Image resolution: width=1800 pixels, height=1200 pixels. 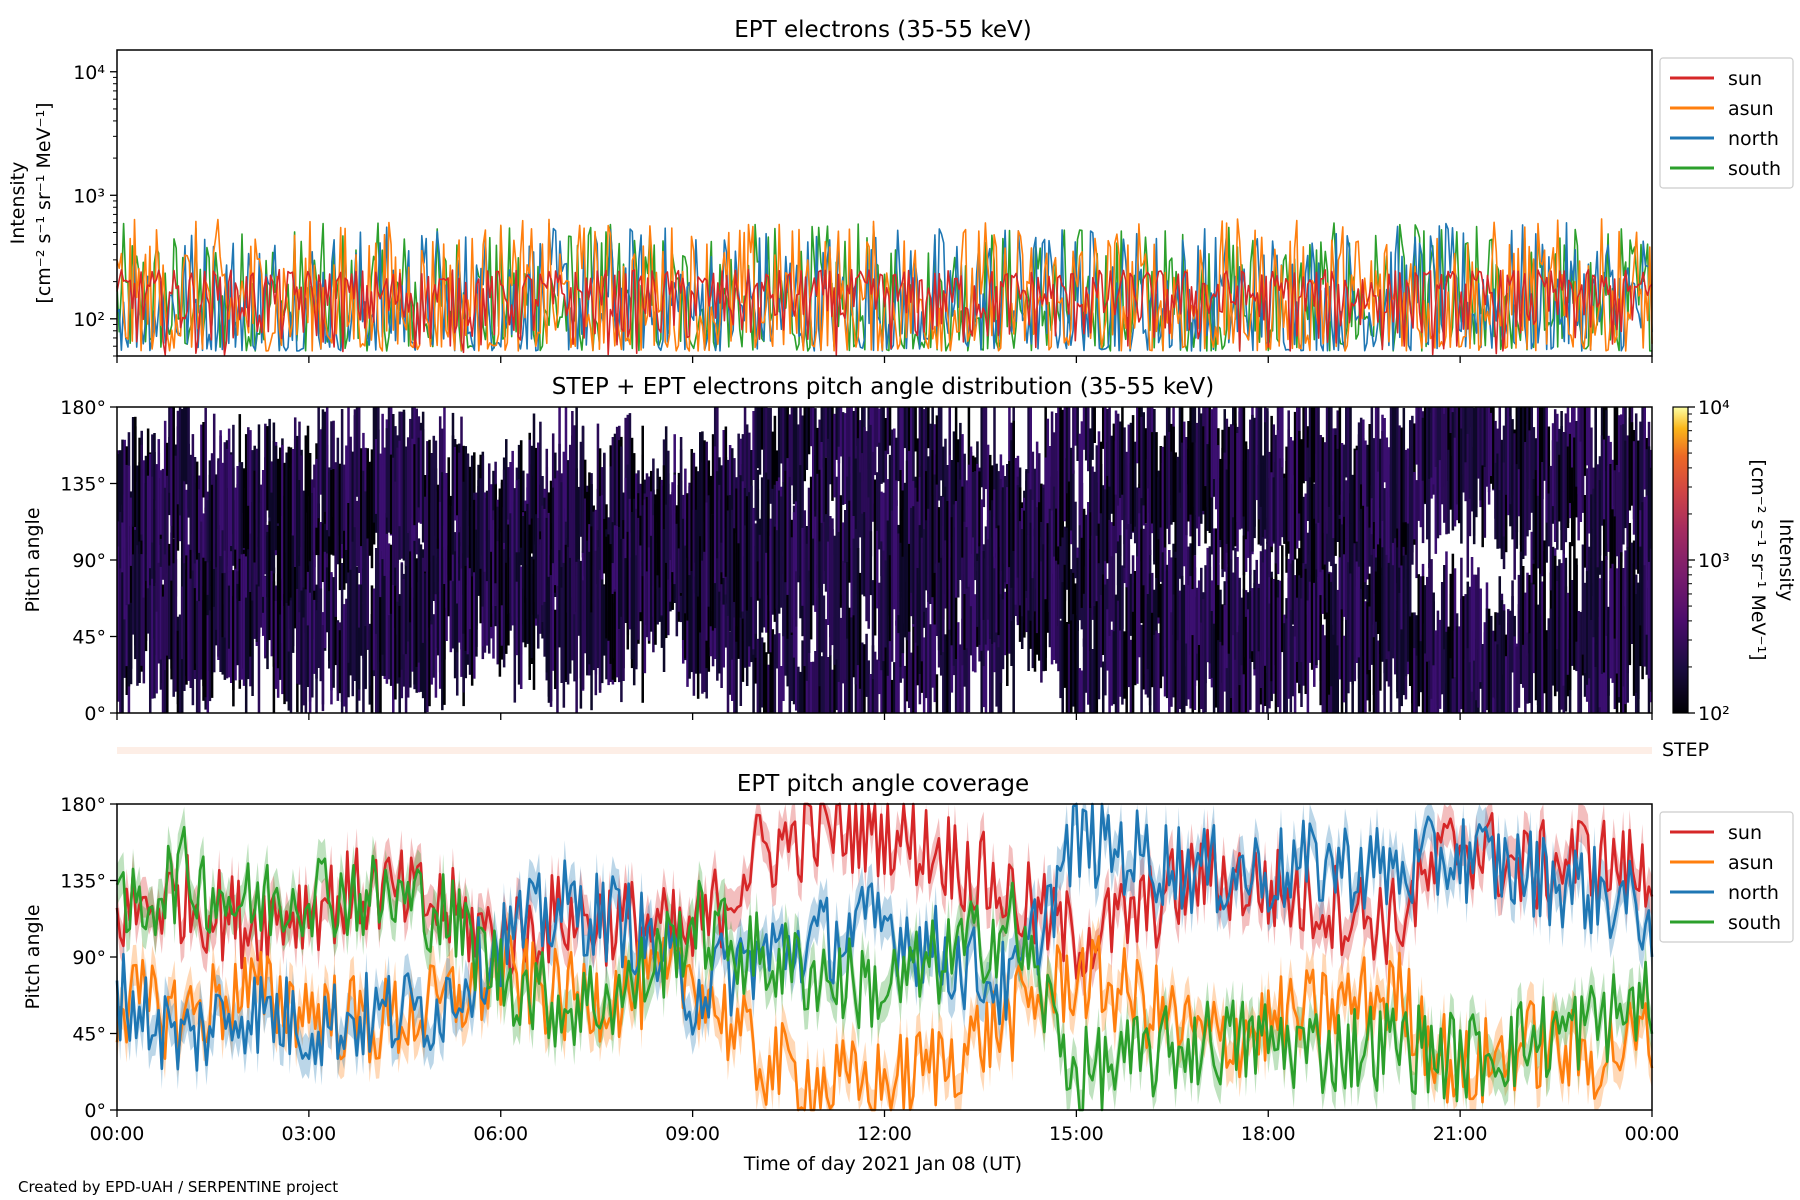 What do you see at coordinates (1754, 169) in the screenshot?
I see `legend1-south-label: south` at bounding box center [1754, 169].